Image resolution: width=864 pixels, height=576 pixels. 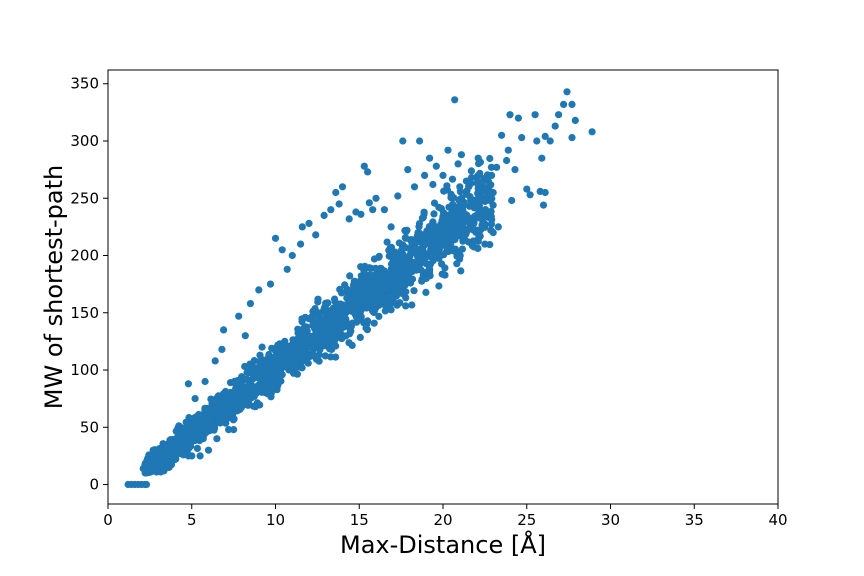 What do you see at coordinates (442, 520) in the screenshot?
I see `x-tick-label: 20` at bounding box center [442, 520].